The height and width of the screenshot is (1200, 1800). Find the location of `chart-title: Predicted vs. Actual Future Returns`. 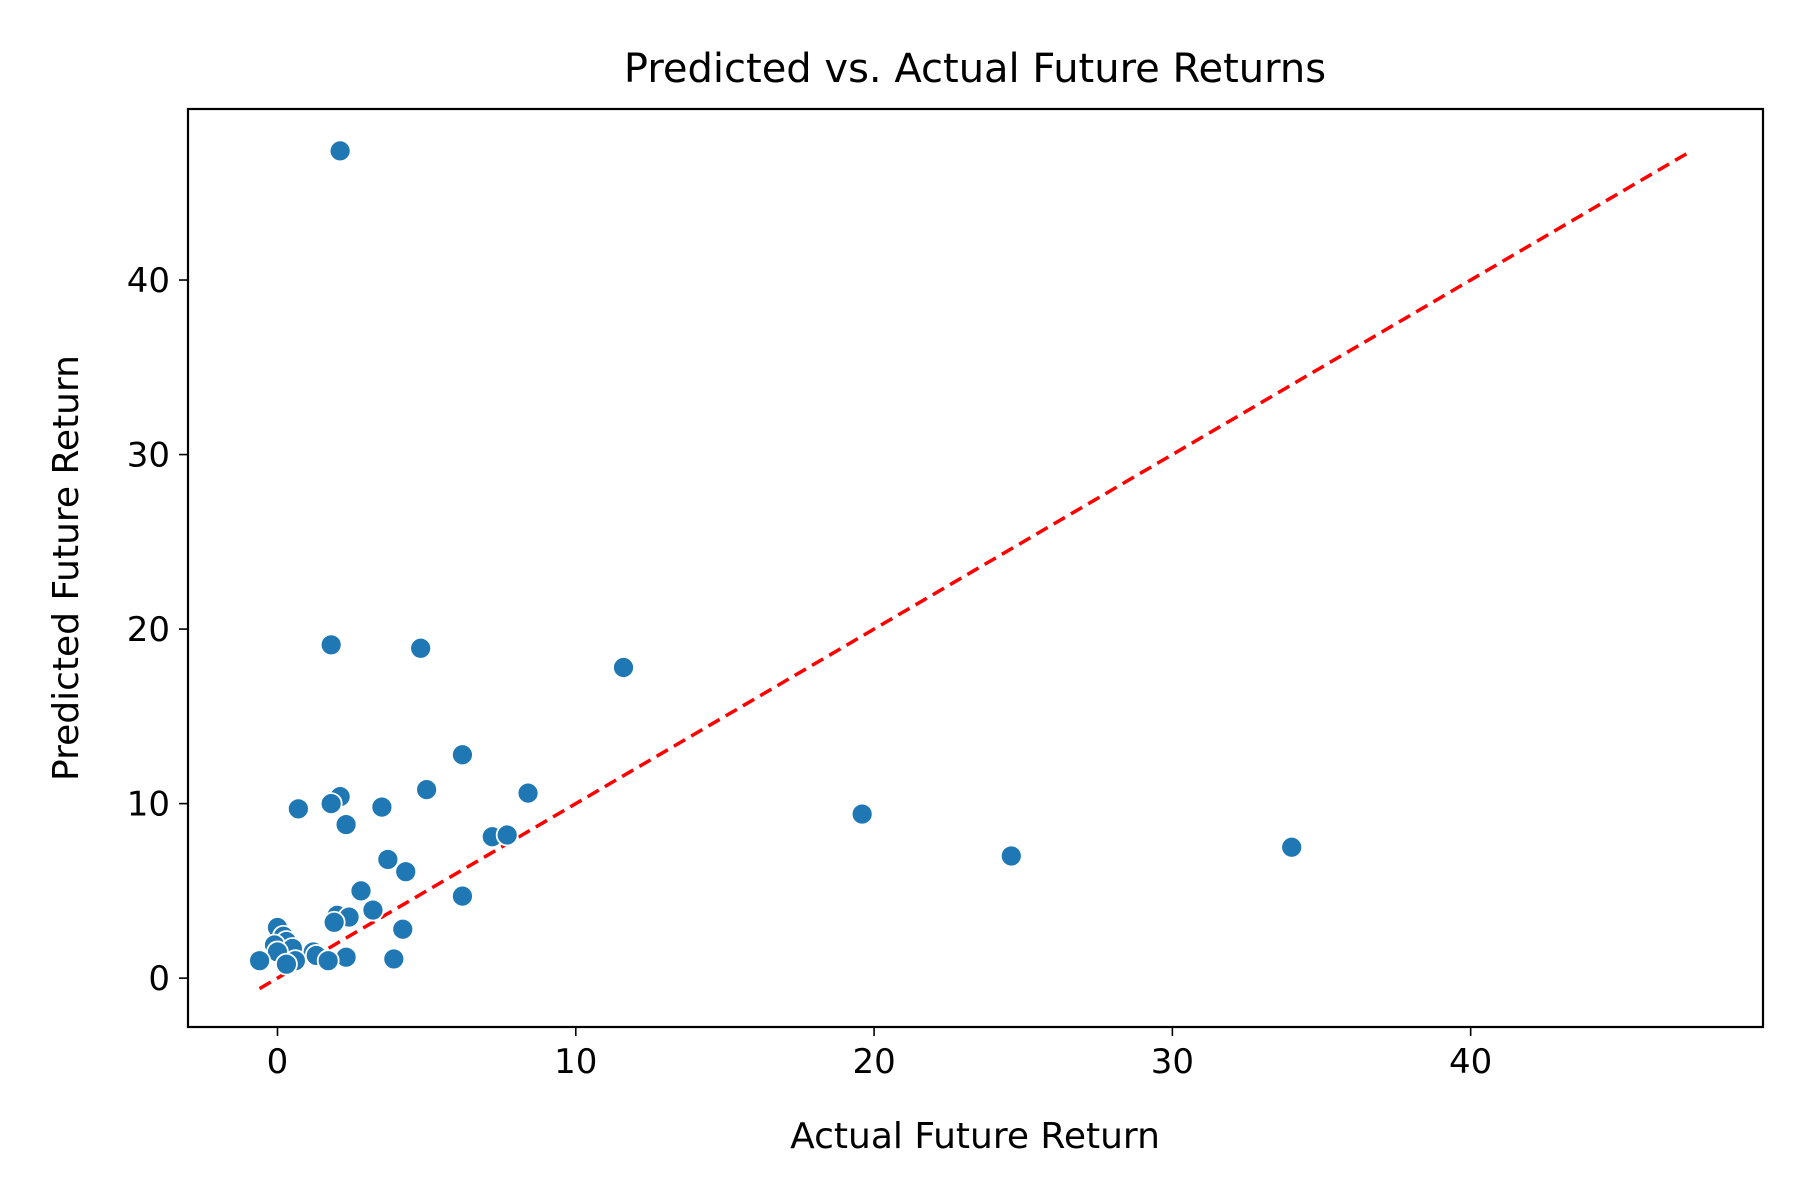

chart-title: Predicted vs. Actual Future Returns is located at coordinates (975, 69).